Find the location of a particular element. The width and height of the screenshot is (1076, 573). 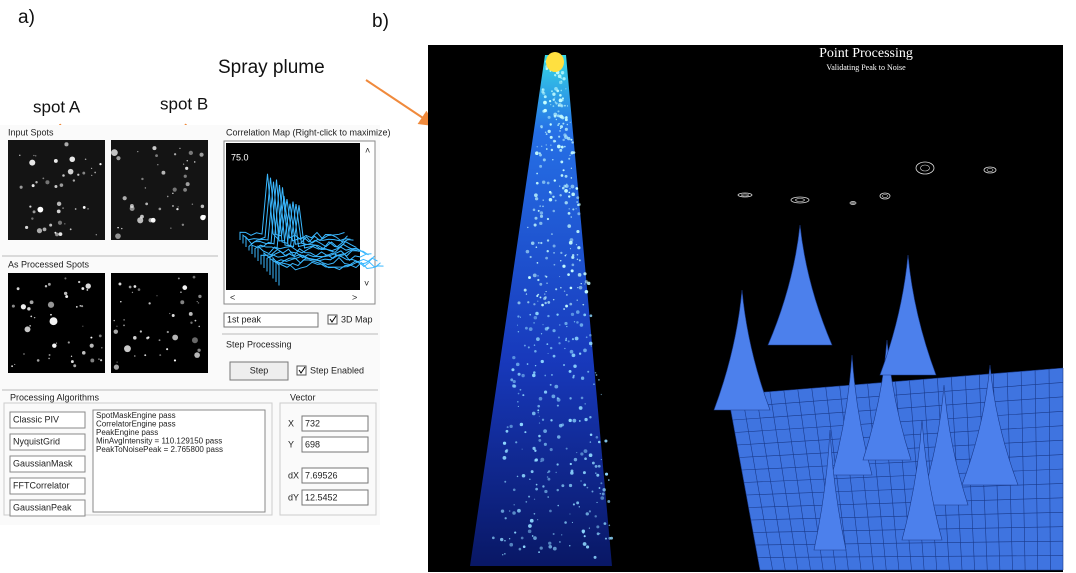

button is located at coordinates (259, 371).